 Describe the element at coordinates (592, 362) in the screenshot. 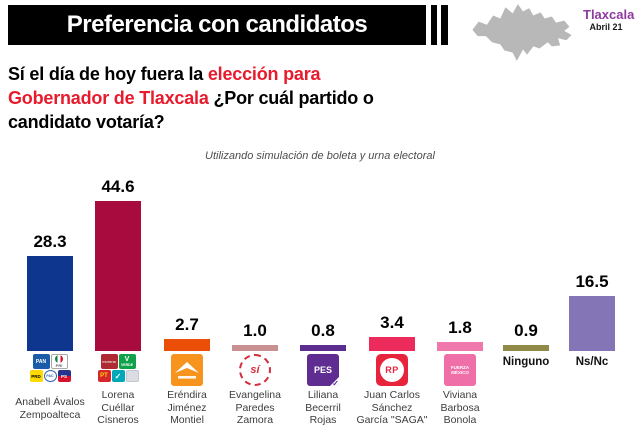

I see `response-label: Ns/Nc` at that location.